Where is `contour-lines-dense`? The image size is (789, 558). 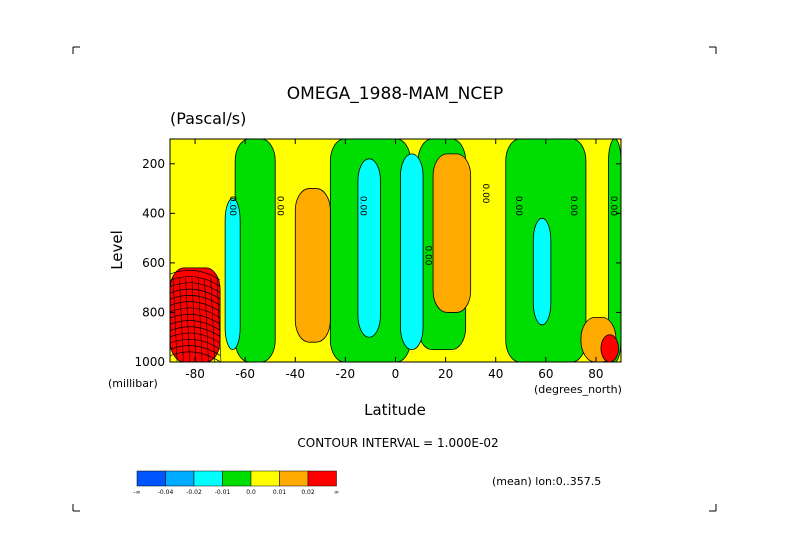
contour-lines-dense is located at coordinates (196, 315).